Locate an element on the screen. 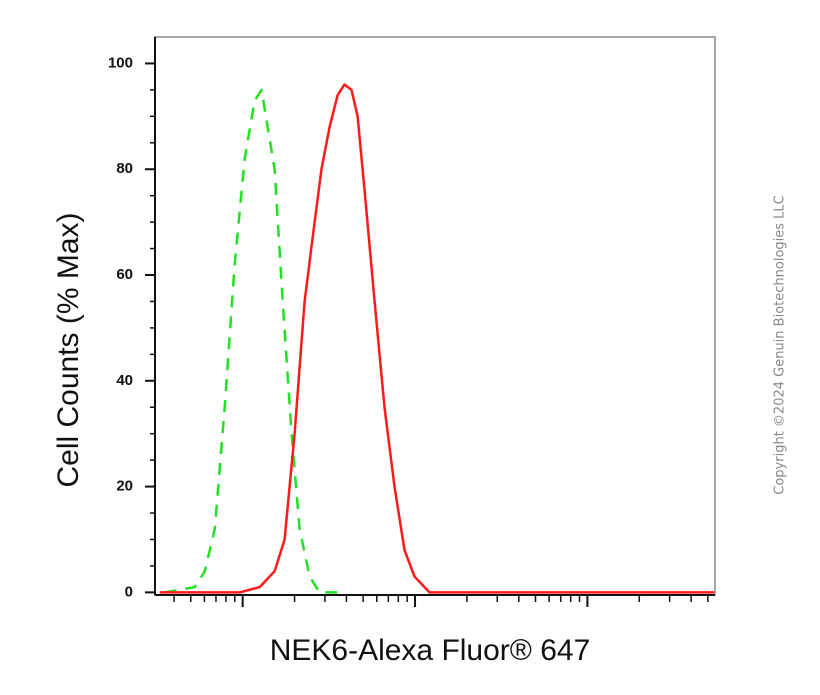 This screenshot has height=695, width=820. y-tick-label: 80 is located at coordinates (124, 168).